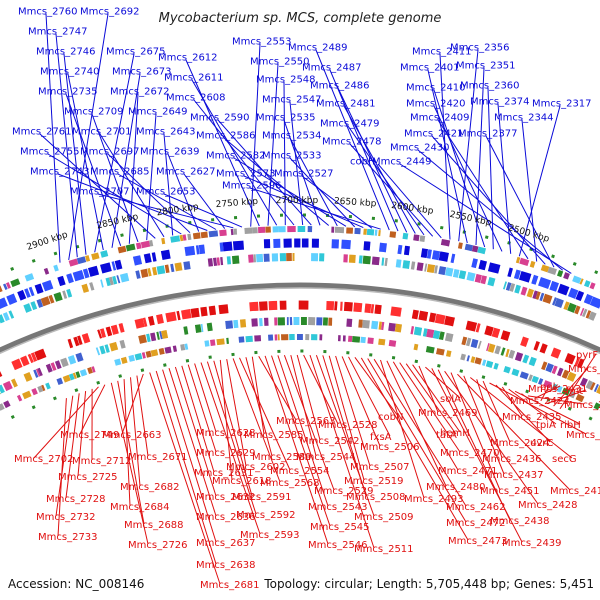  I want to click on forward-gene-label: Mmcs_2356, so click(480, 47).